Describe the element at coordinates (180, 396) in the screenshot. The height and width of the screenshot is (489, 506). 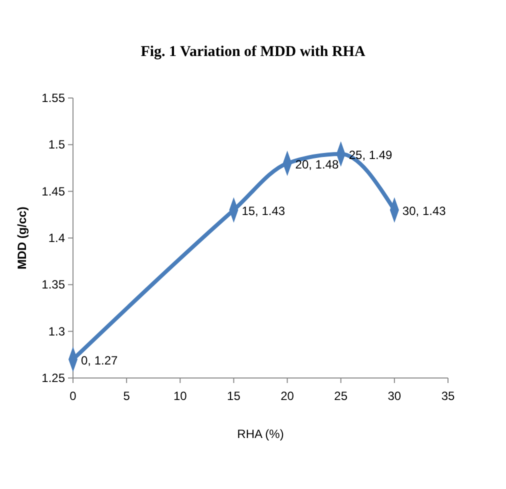
I see `x-tick-label: 10` at that location.